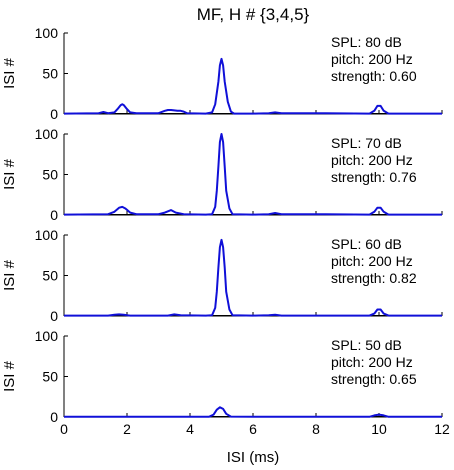 The width and height of the screenshot is (454, 470). Describe the element at coordinates (379, 429) in the screenshot. I see `x-tick-label: 10` at that location.